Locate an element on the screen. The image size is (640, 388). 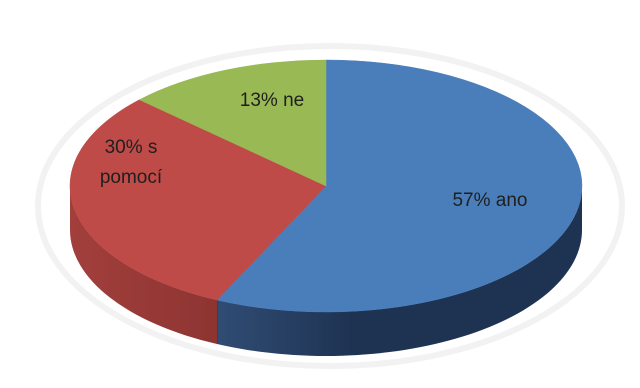
pie-slice-ne is located at coordinates (232, 123).